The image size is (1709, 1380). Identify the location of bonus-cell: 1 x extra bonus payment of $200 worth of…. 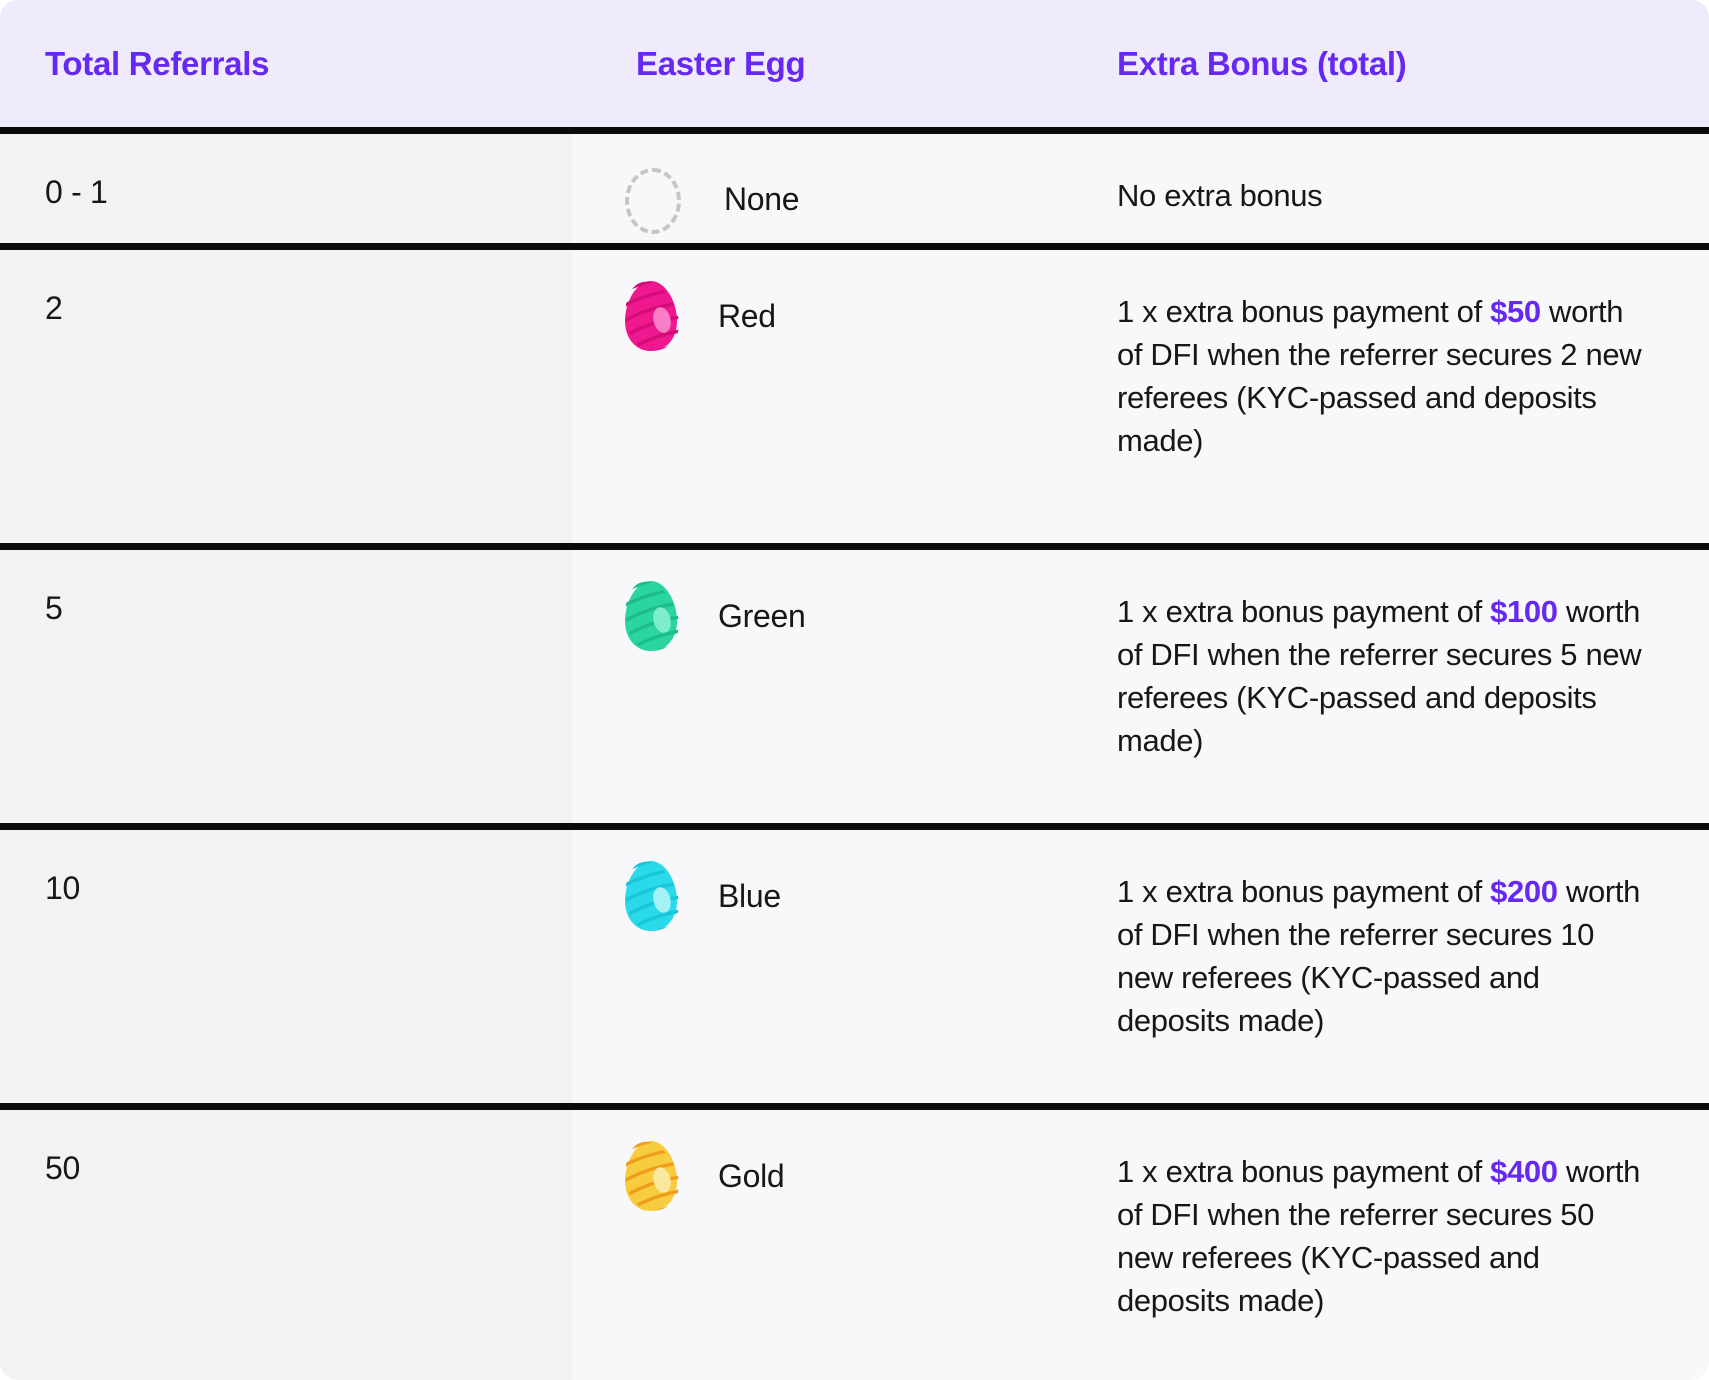
(1413, 966).